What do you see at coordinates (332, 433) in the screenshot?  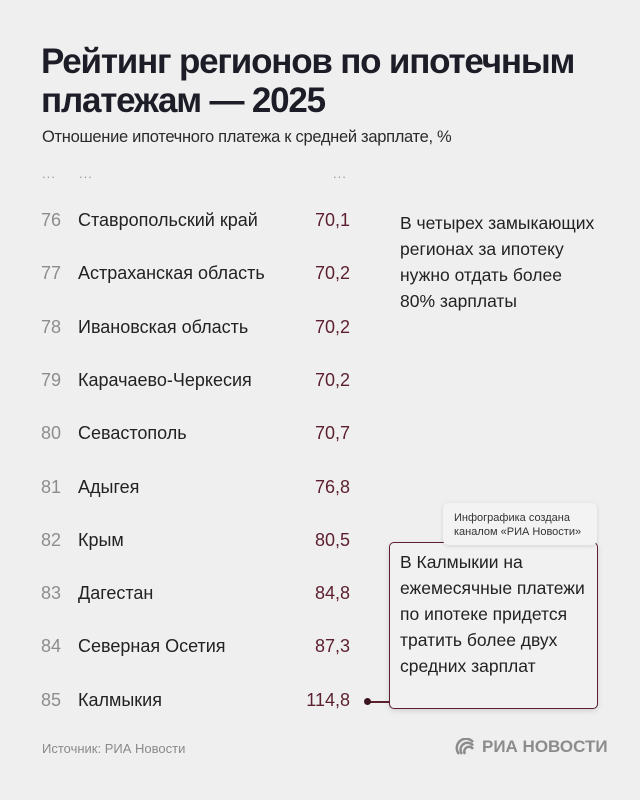 I see `value-cell: 70,7` at bounding box center [332, 433].